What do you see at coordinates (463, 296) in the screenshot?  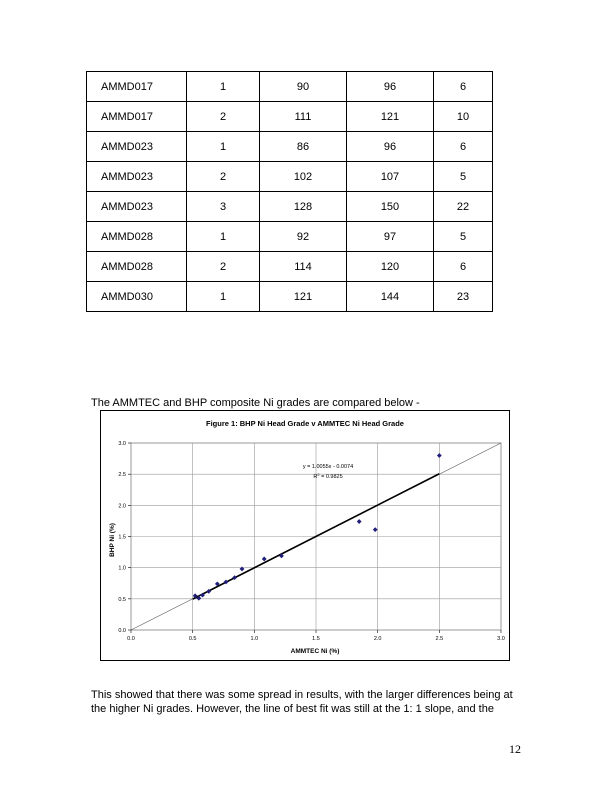 I see `table-cell: 23` at bounding box center [463, 296].